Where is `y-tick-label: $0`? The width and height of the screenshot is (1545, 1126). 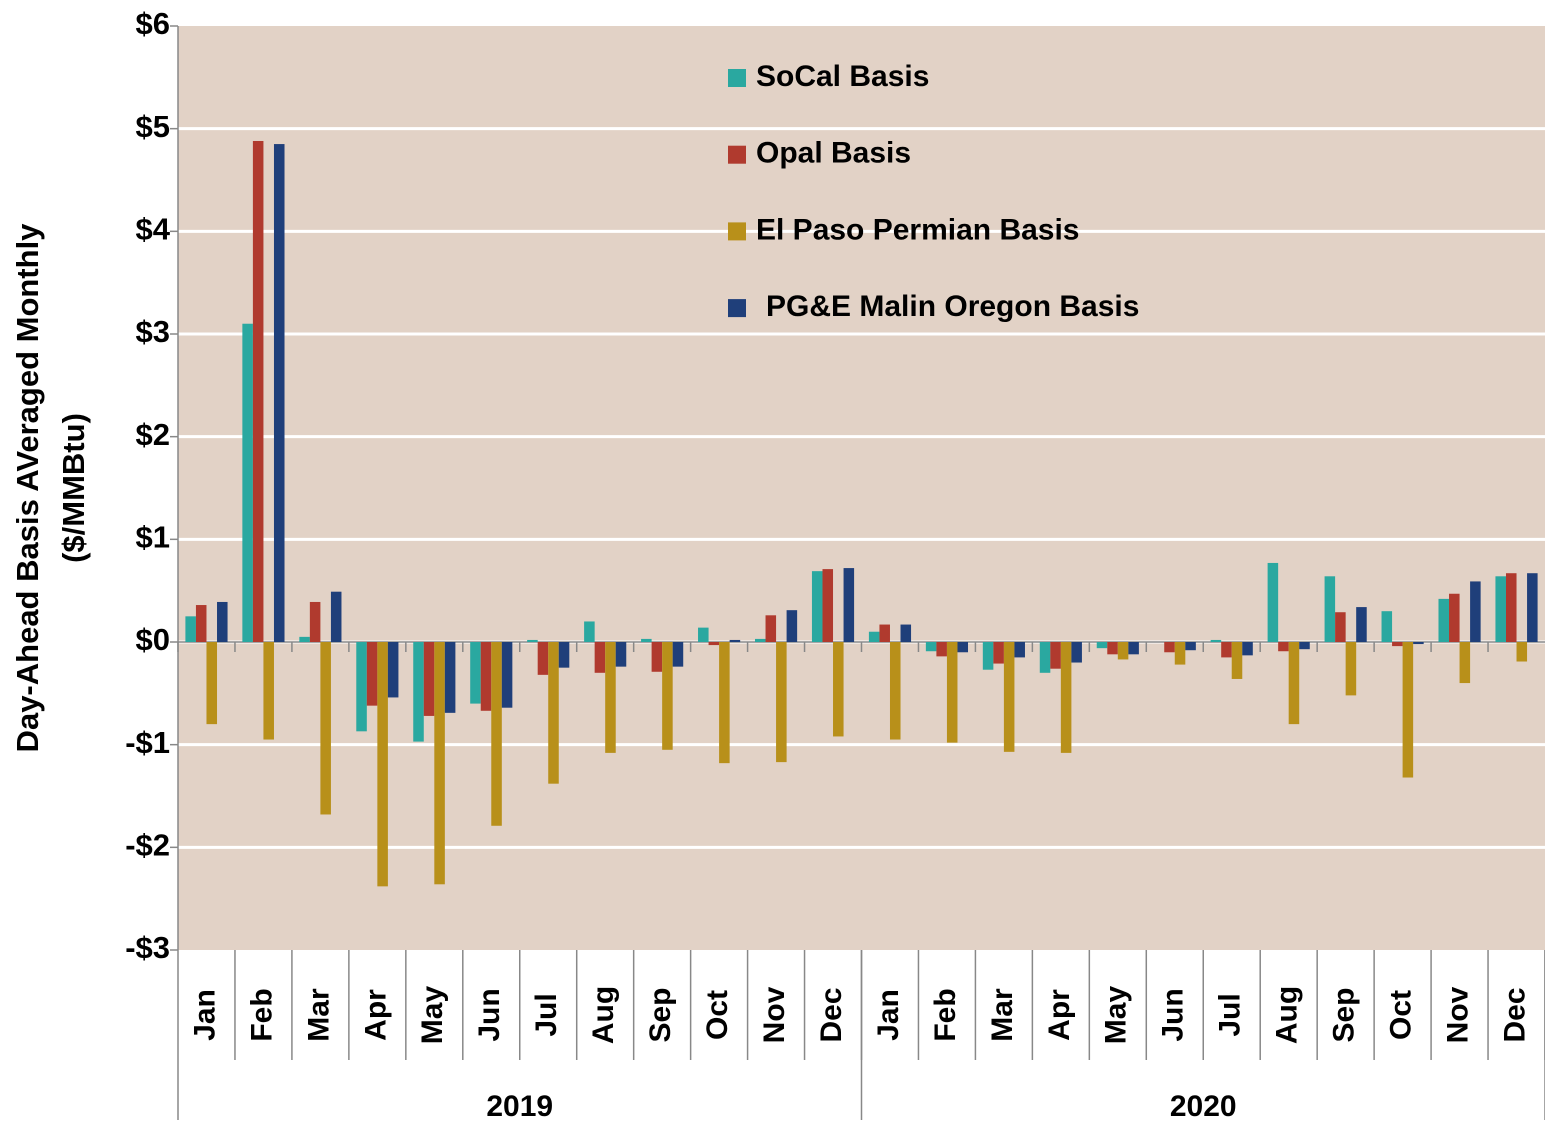
y-tick-label: $0 is located at coordinates (153, 639).